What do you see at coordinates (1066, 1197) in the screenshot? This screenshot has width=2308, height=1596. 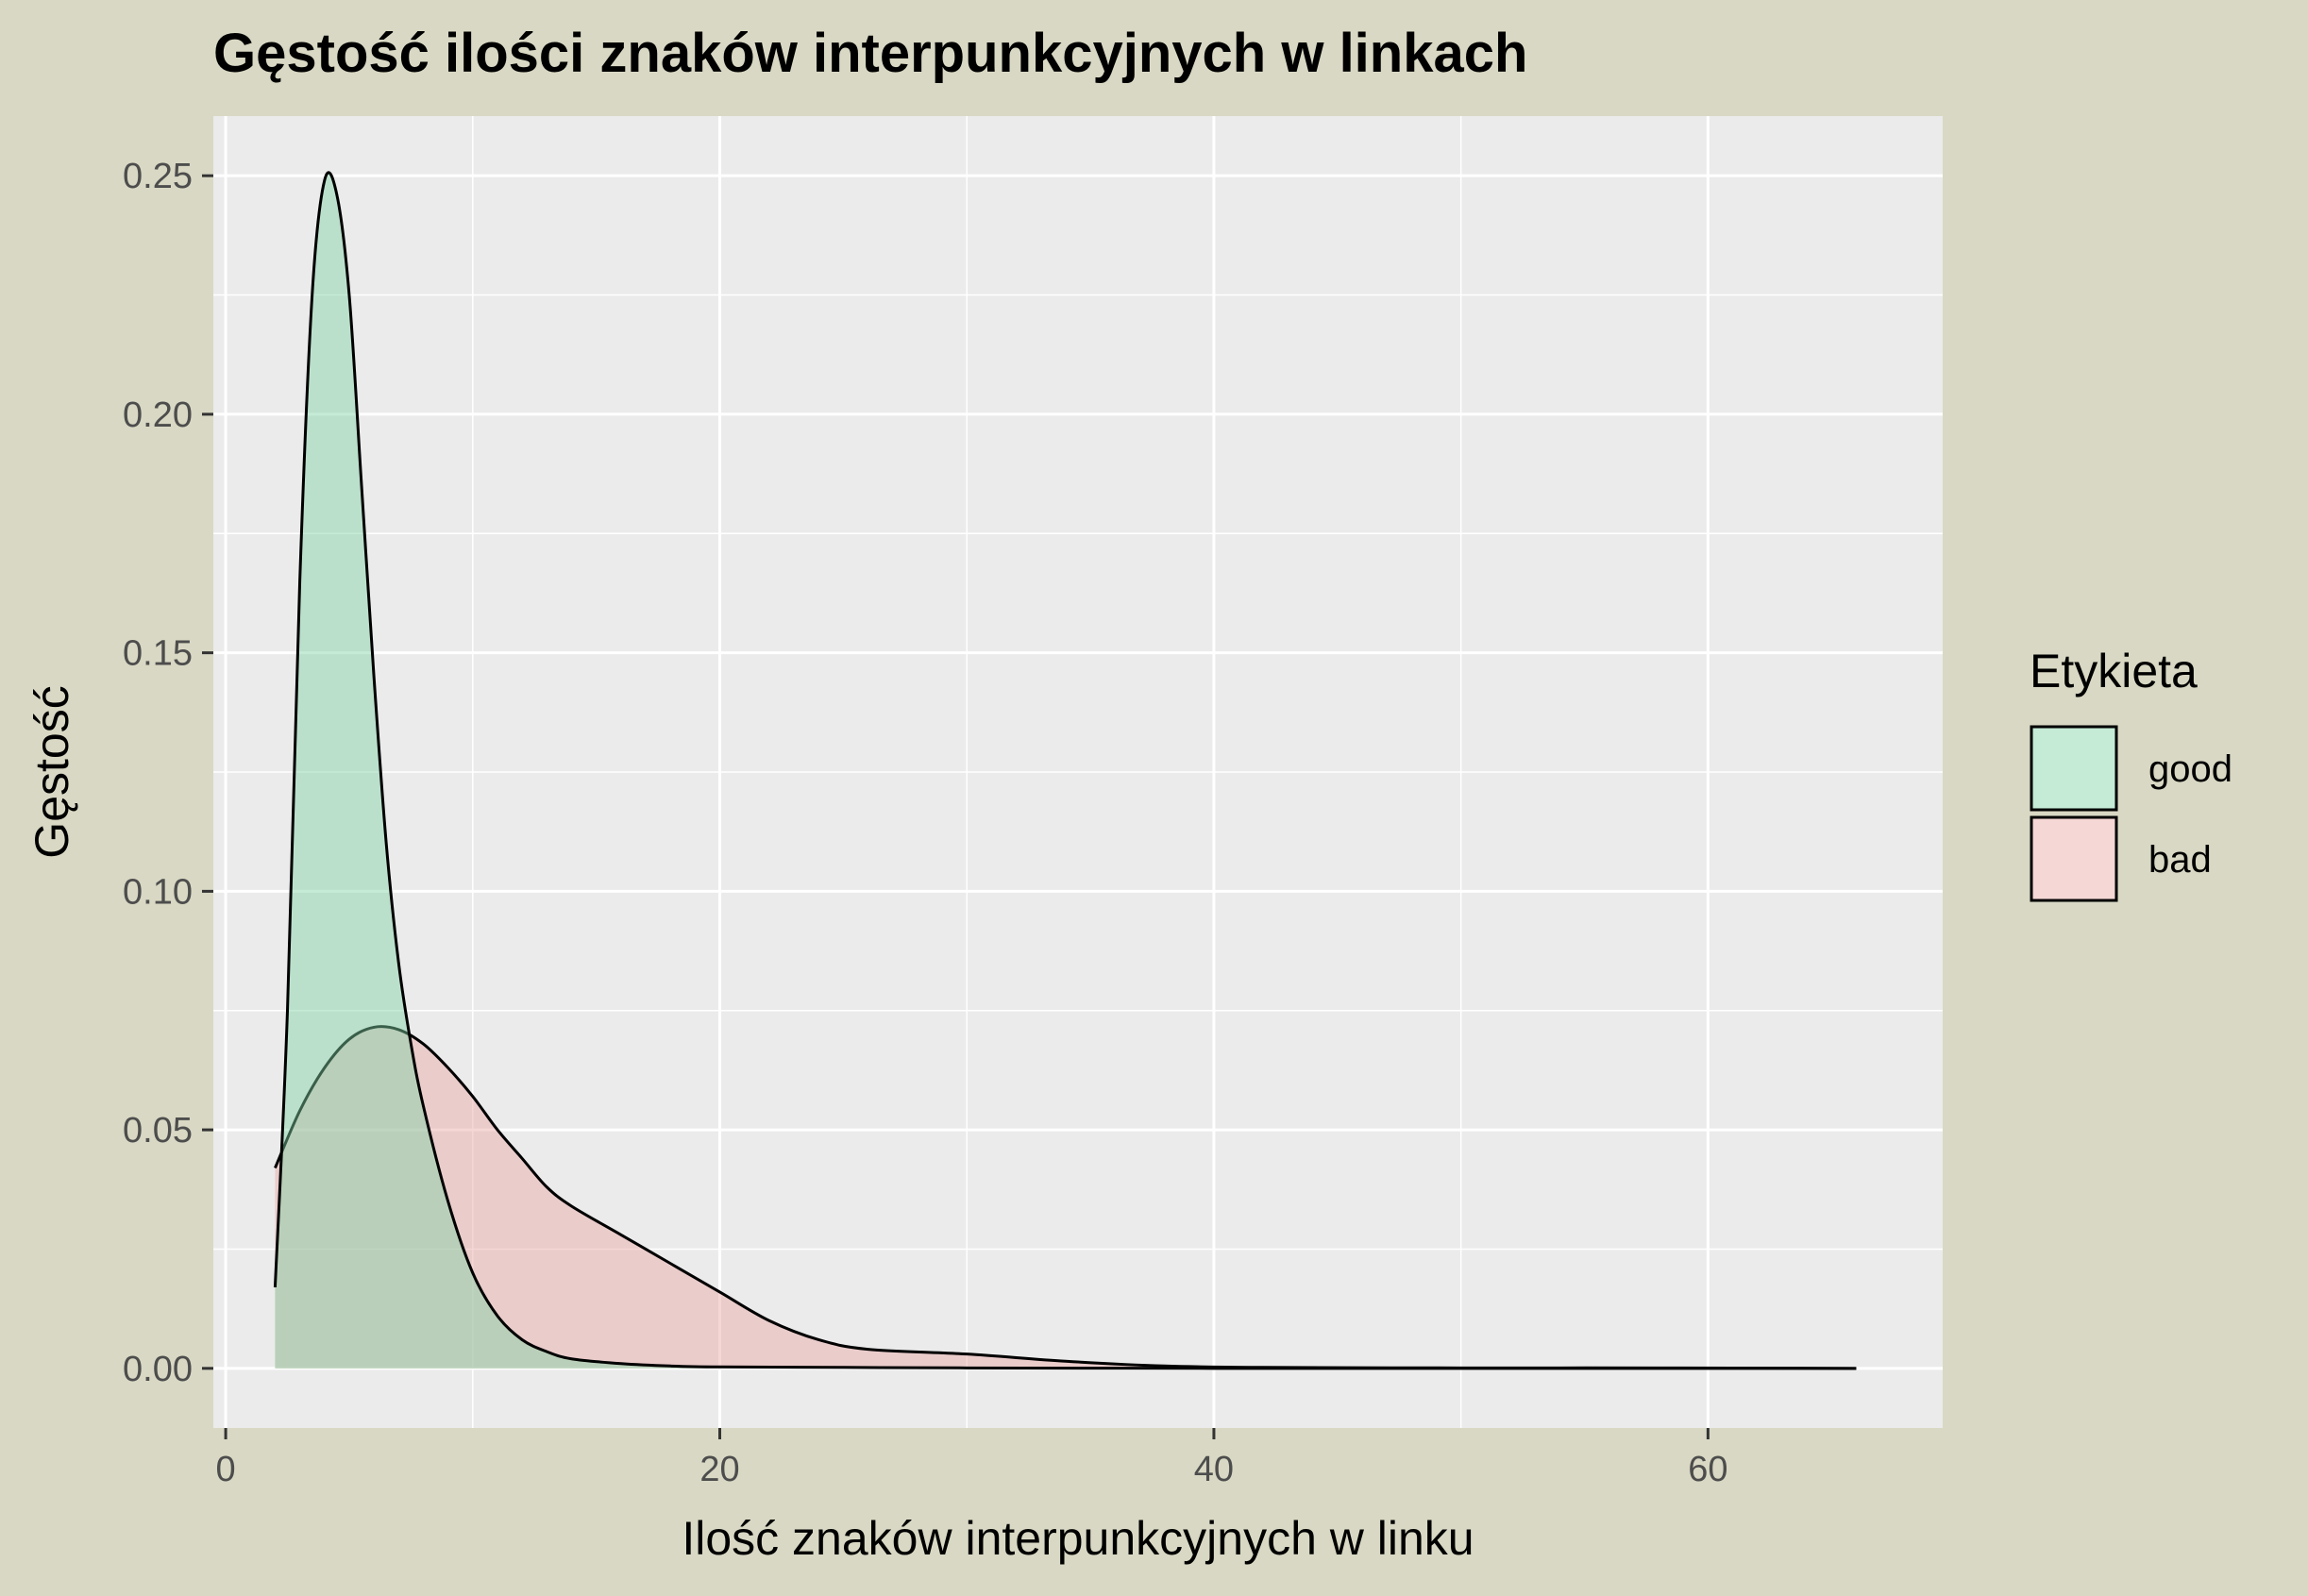 I see `density-area-bad` at bounding box center [1066, 1197].